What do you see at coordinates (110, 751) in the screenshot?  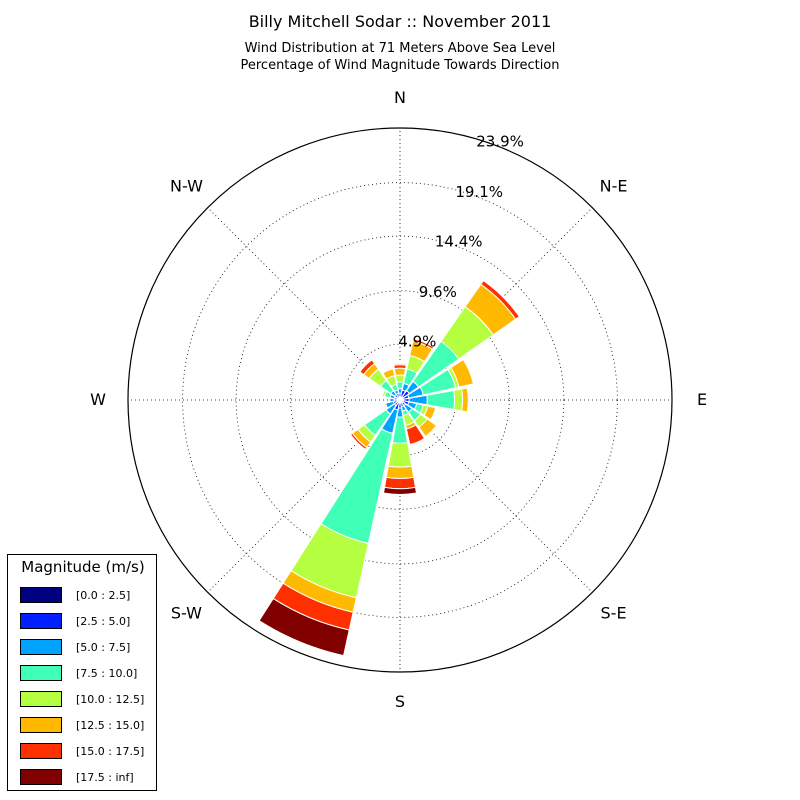 I see `legend-label: [15.0 : 17.5]` at bounding box center [110, 751].